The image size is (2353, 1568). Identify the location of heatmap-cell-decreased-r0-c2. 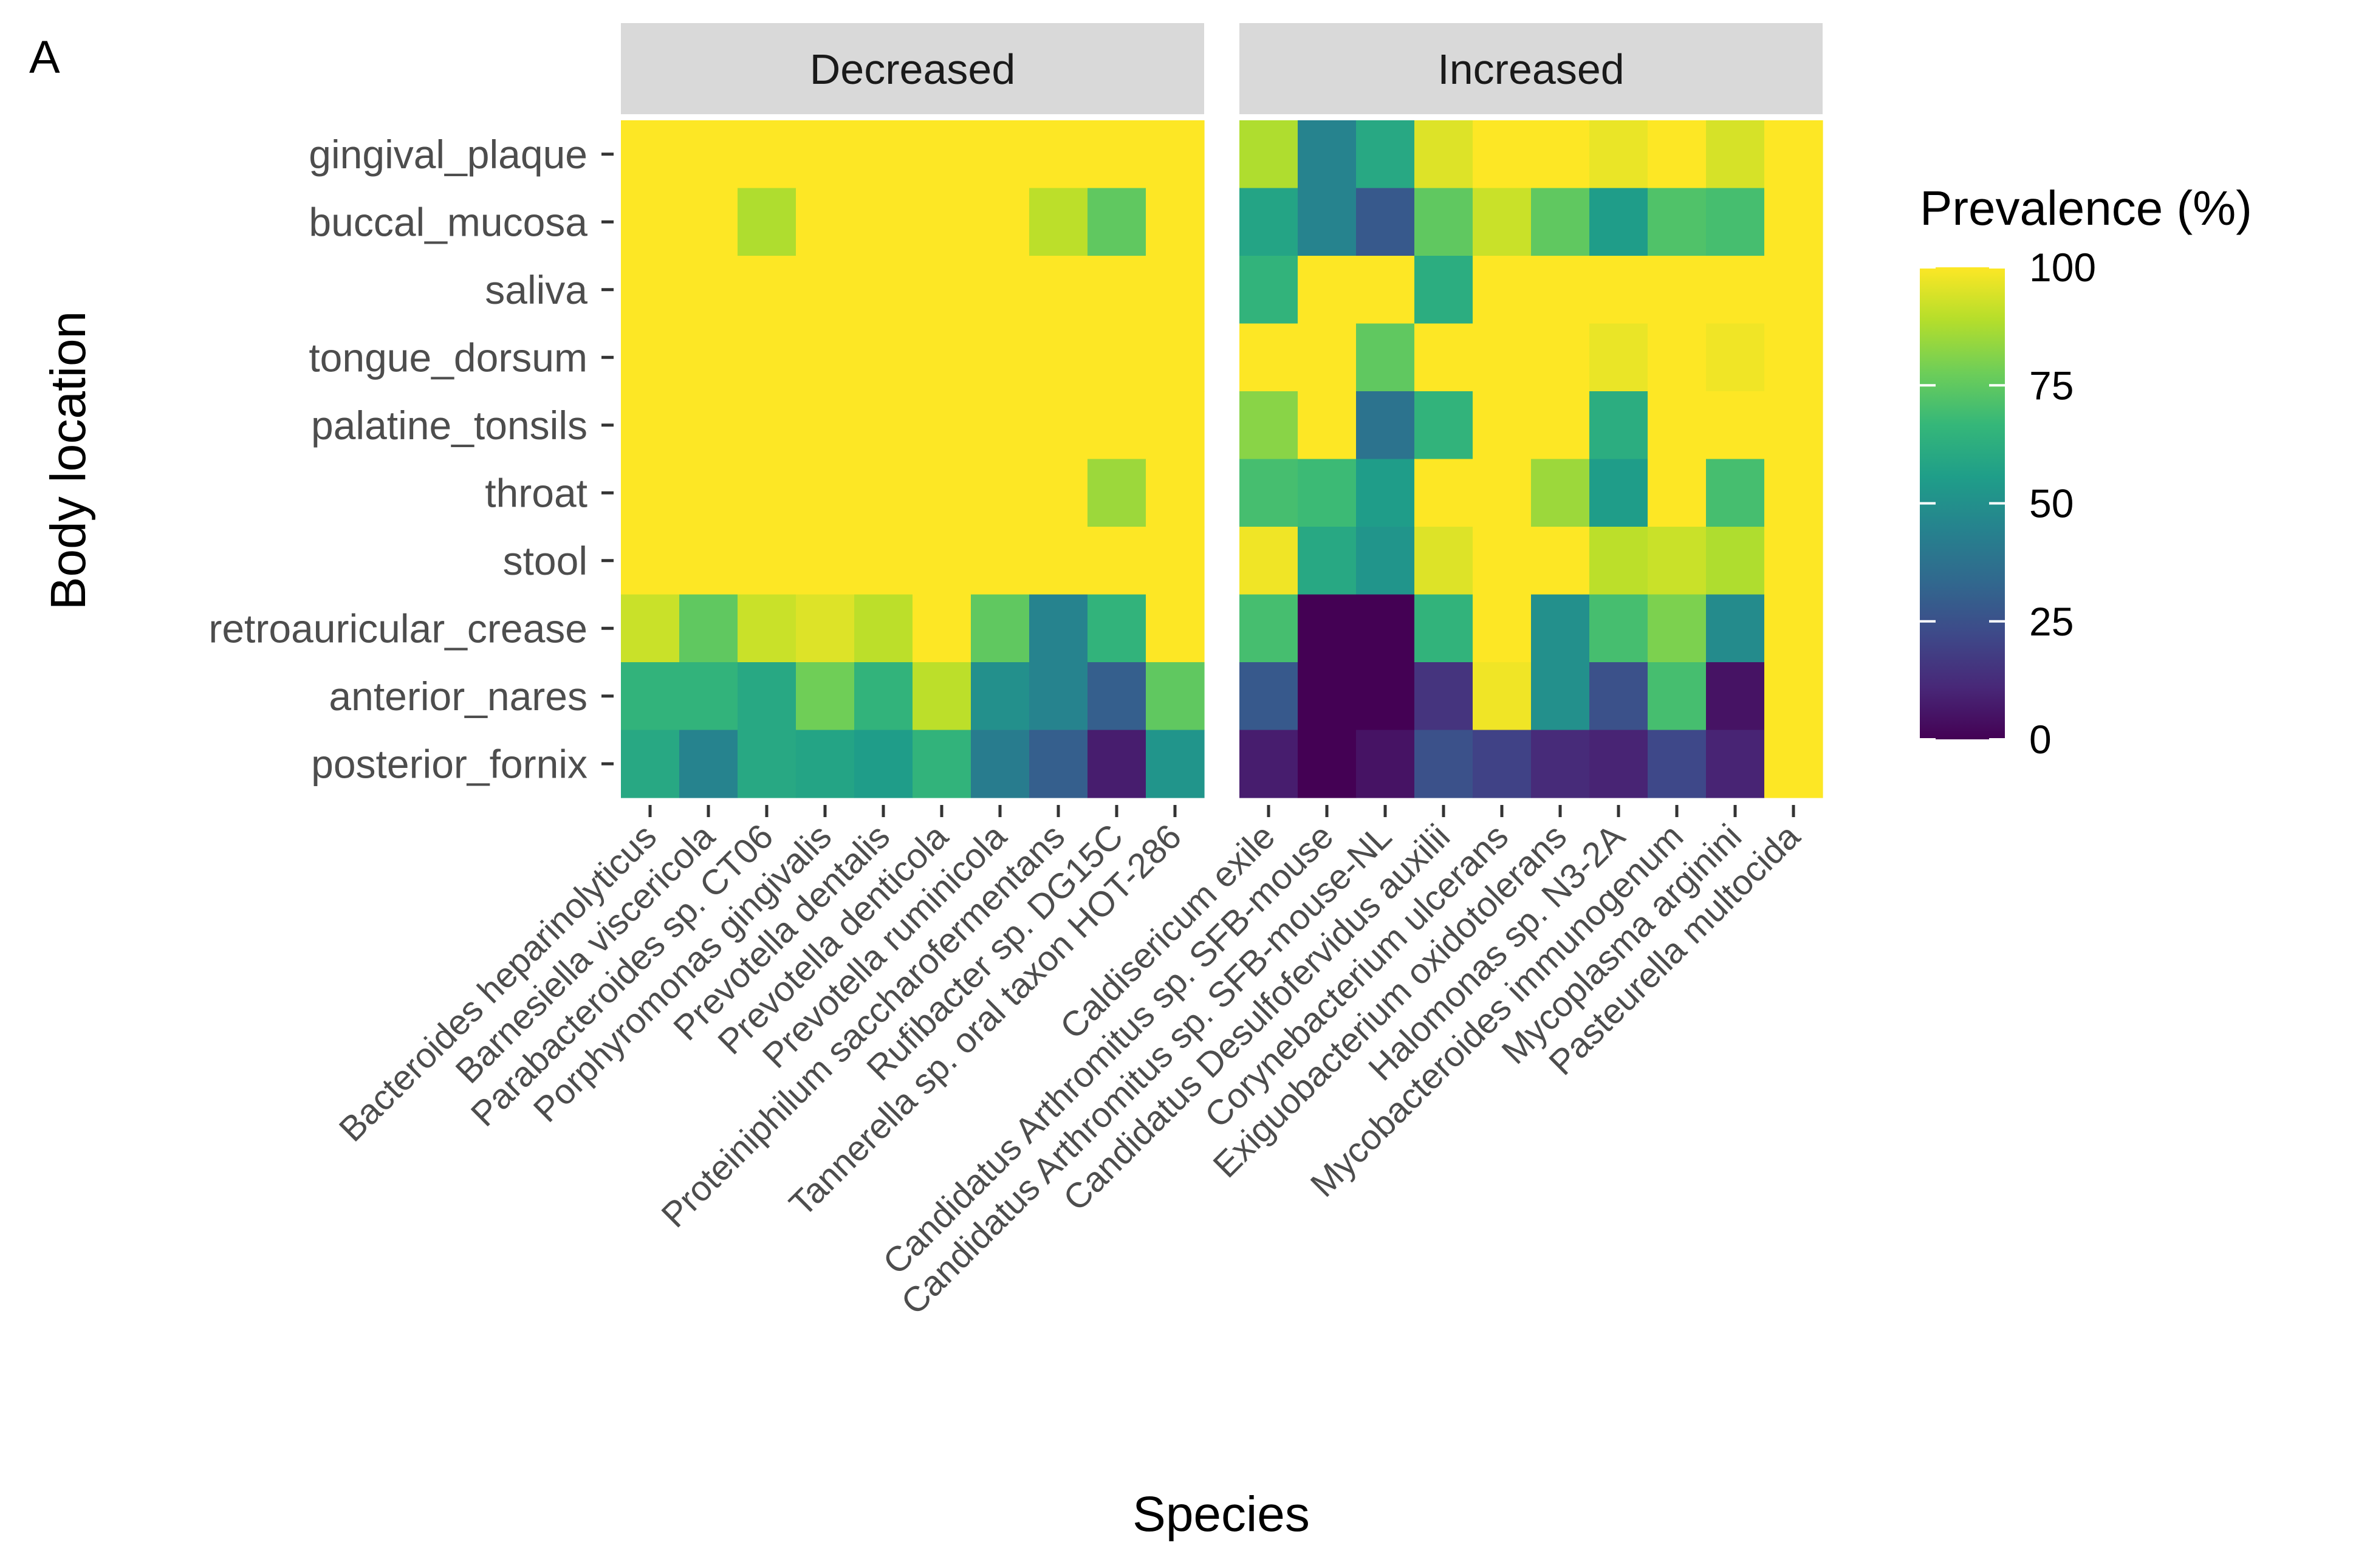
(767, 155).